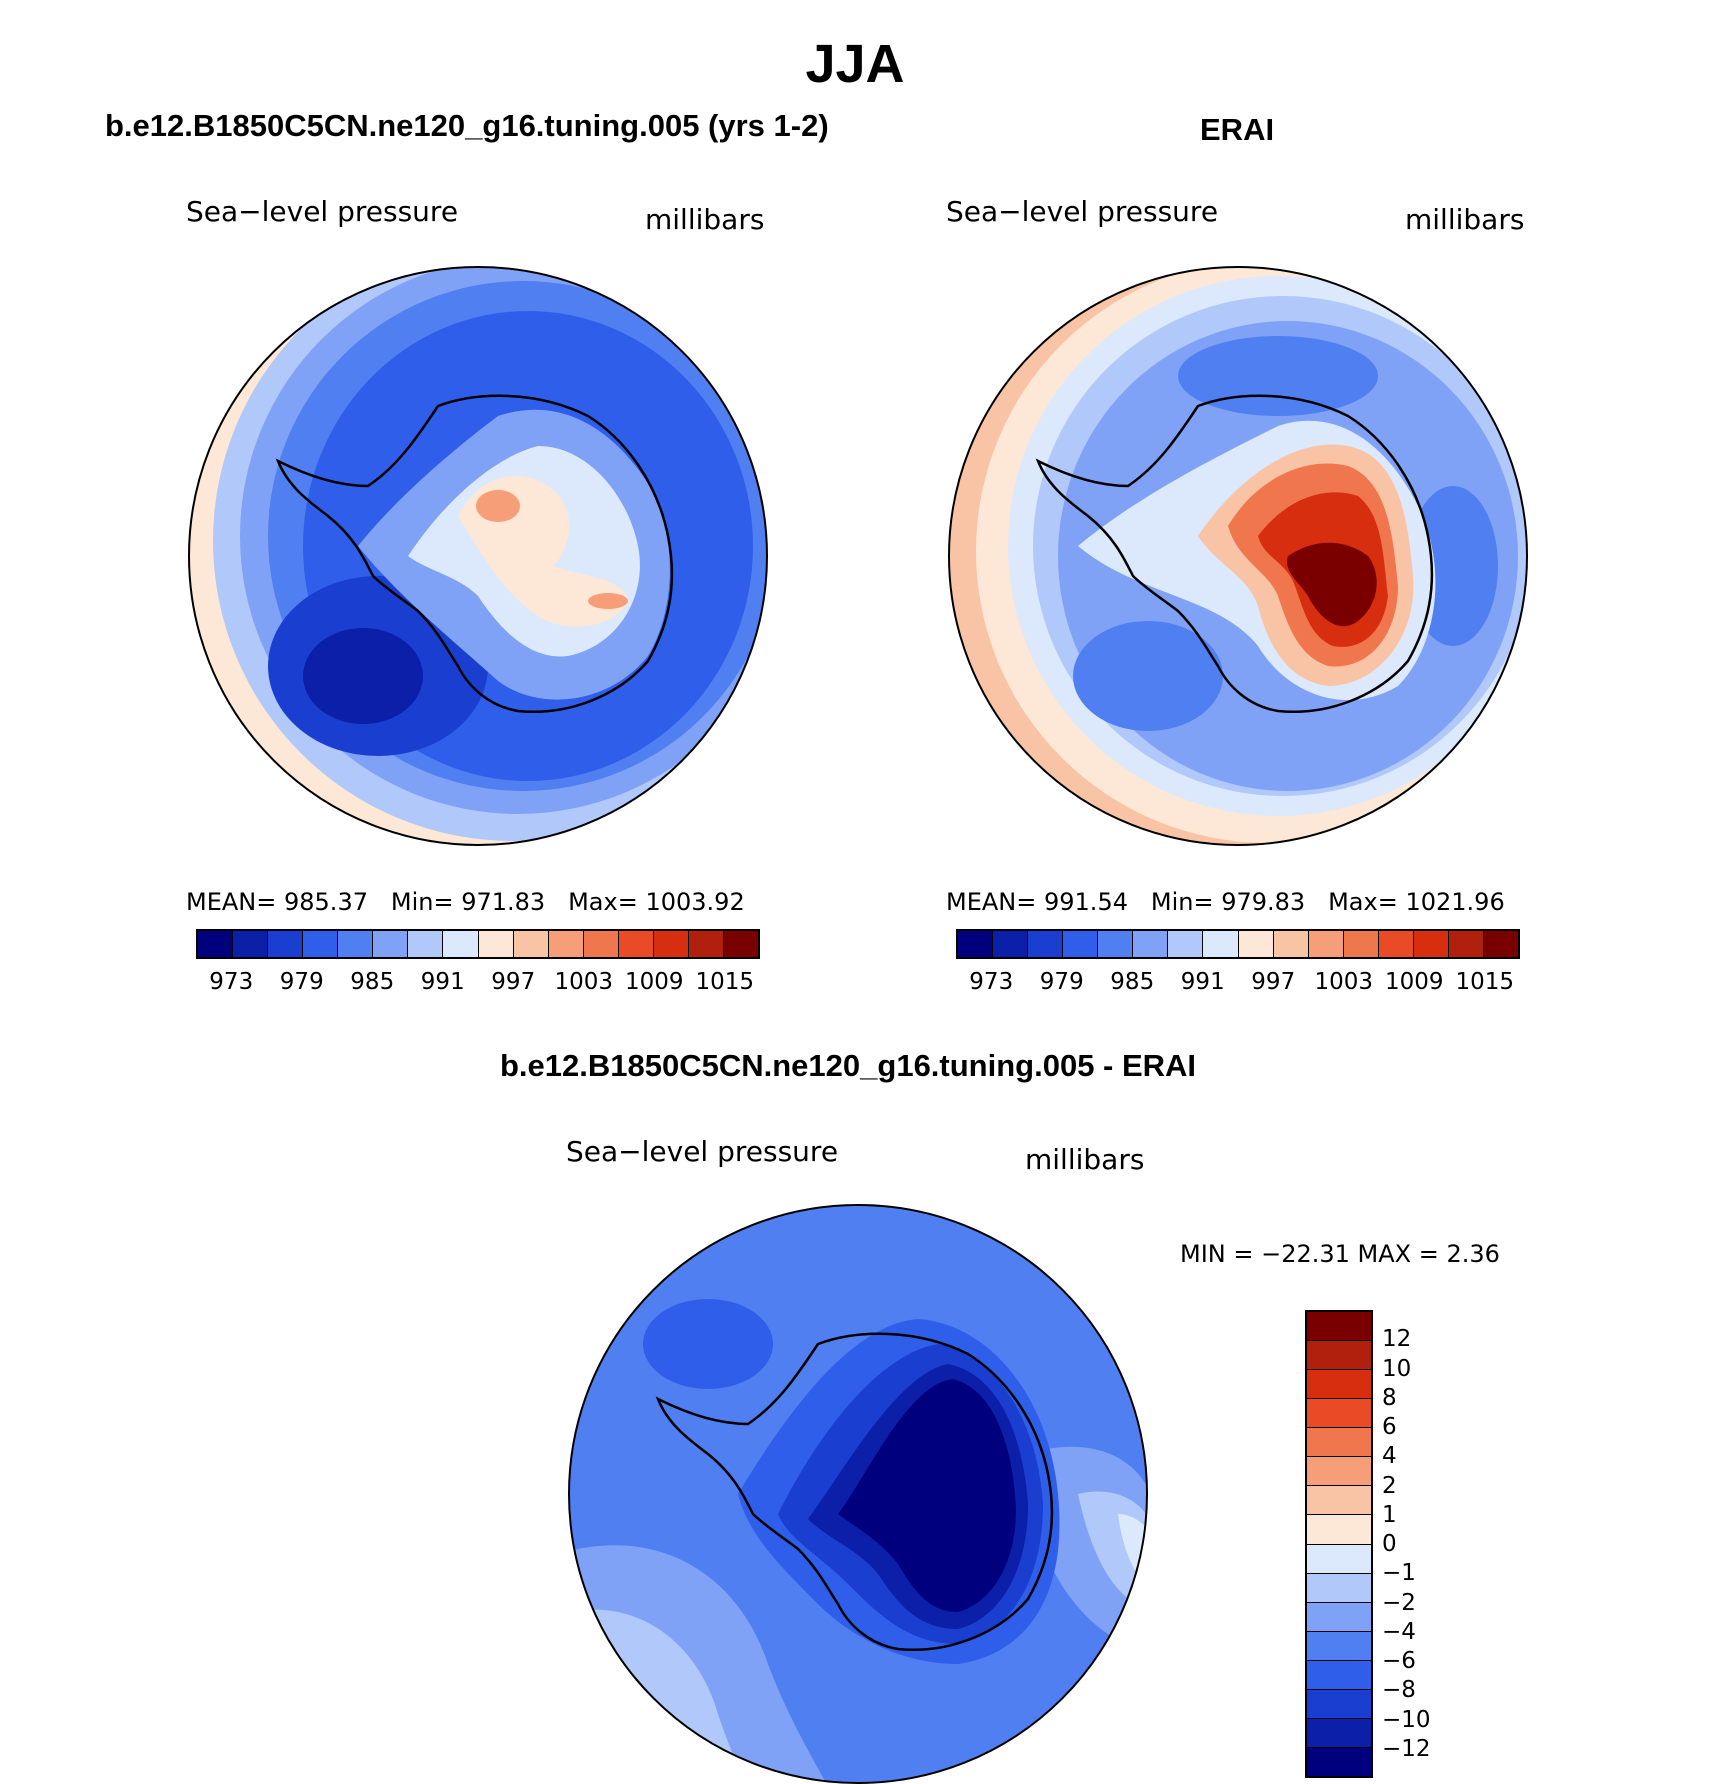 This screenshot has height=1784, width=1710. I want to click on panel3-map-border, so click(858, 1494).